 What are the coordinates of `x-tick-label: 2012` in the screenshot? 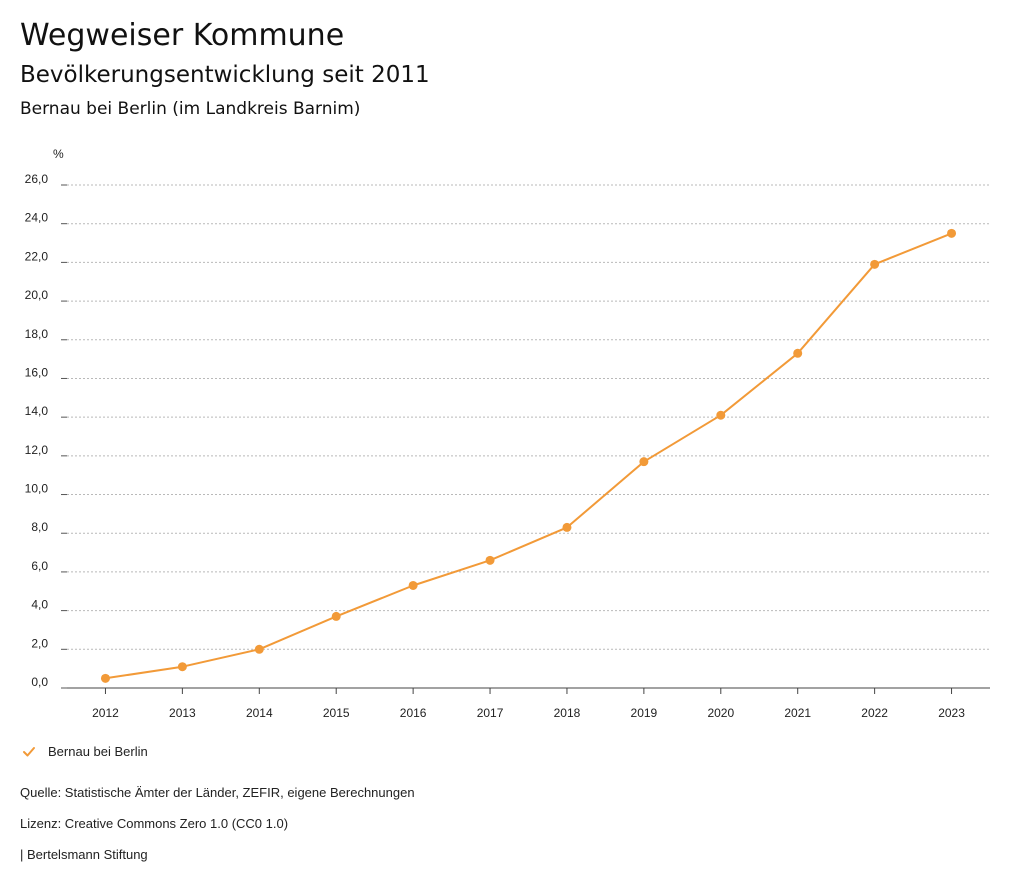 It's located at (105, 713).